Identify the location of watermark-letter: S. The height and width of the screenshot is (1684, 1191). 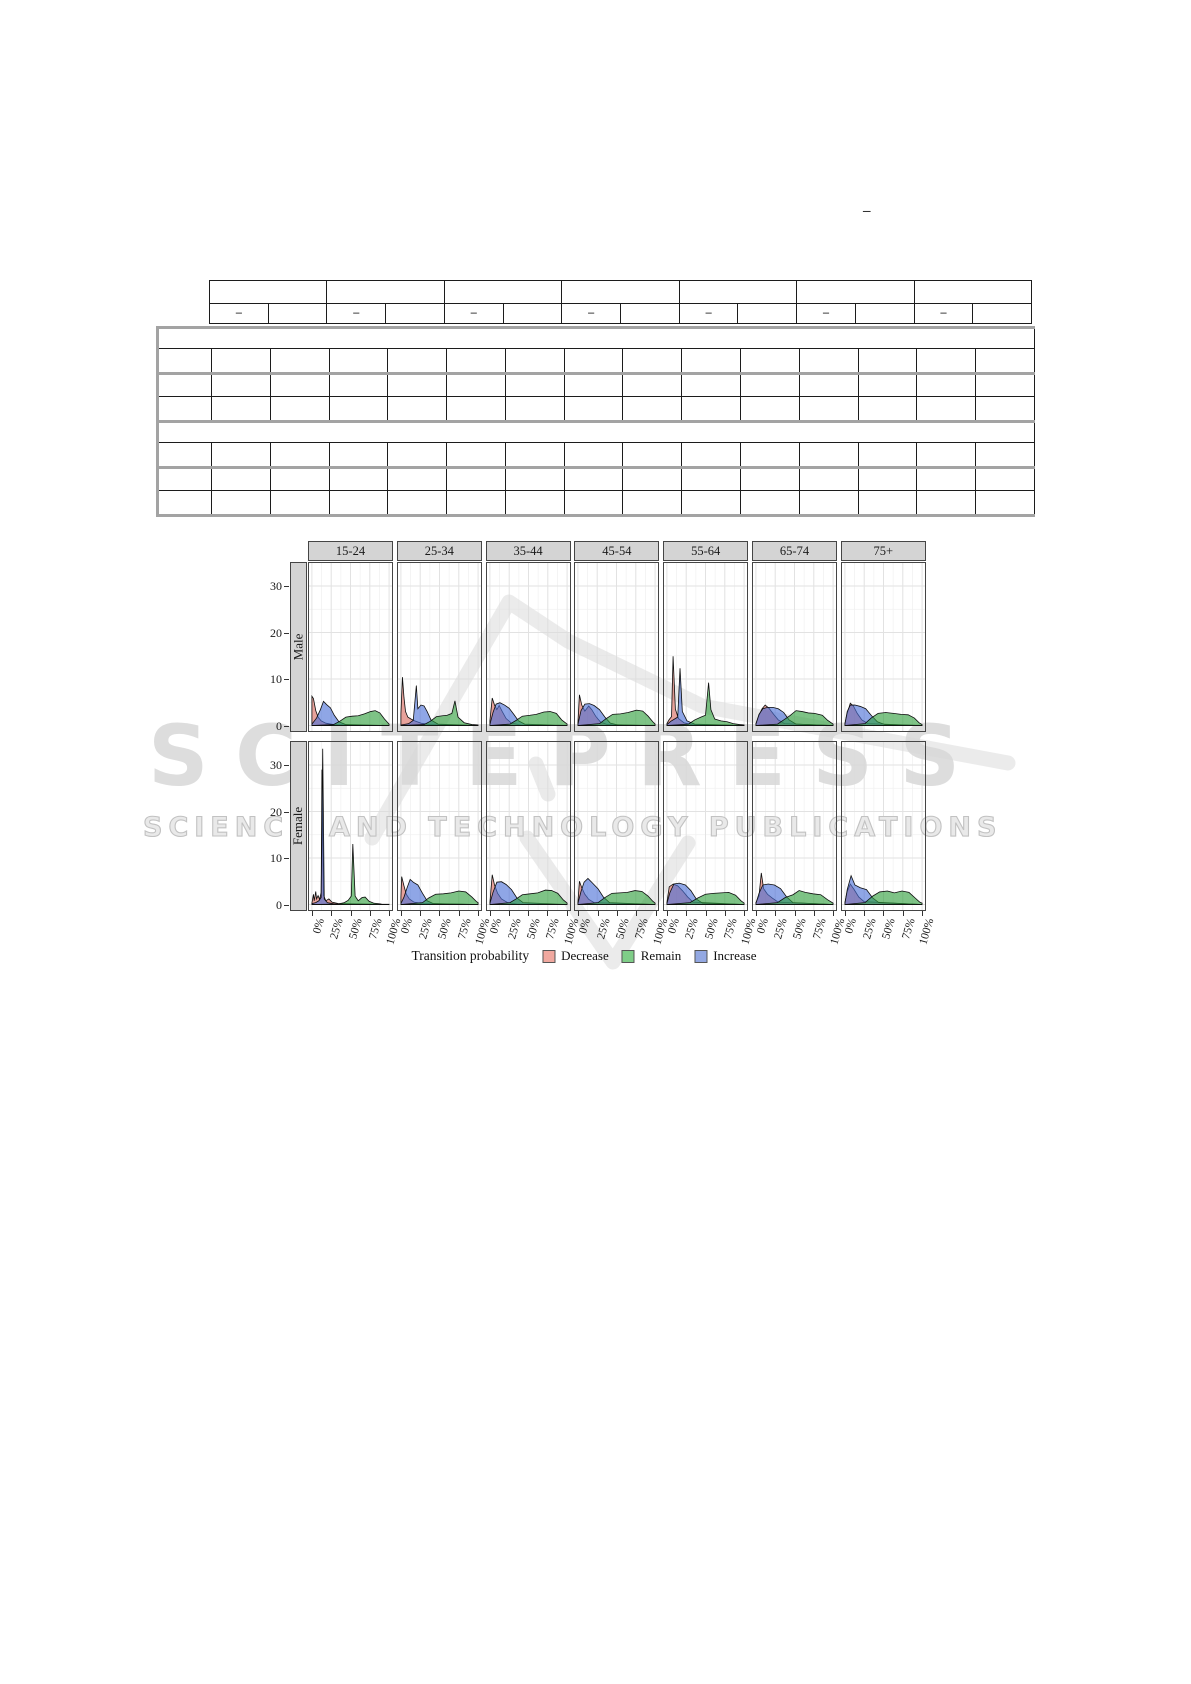
(178, 756).